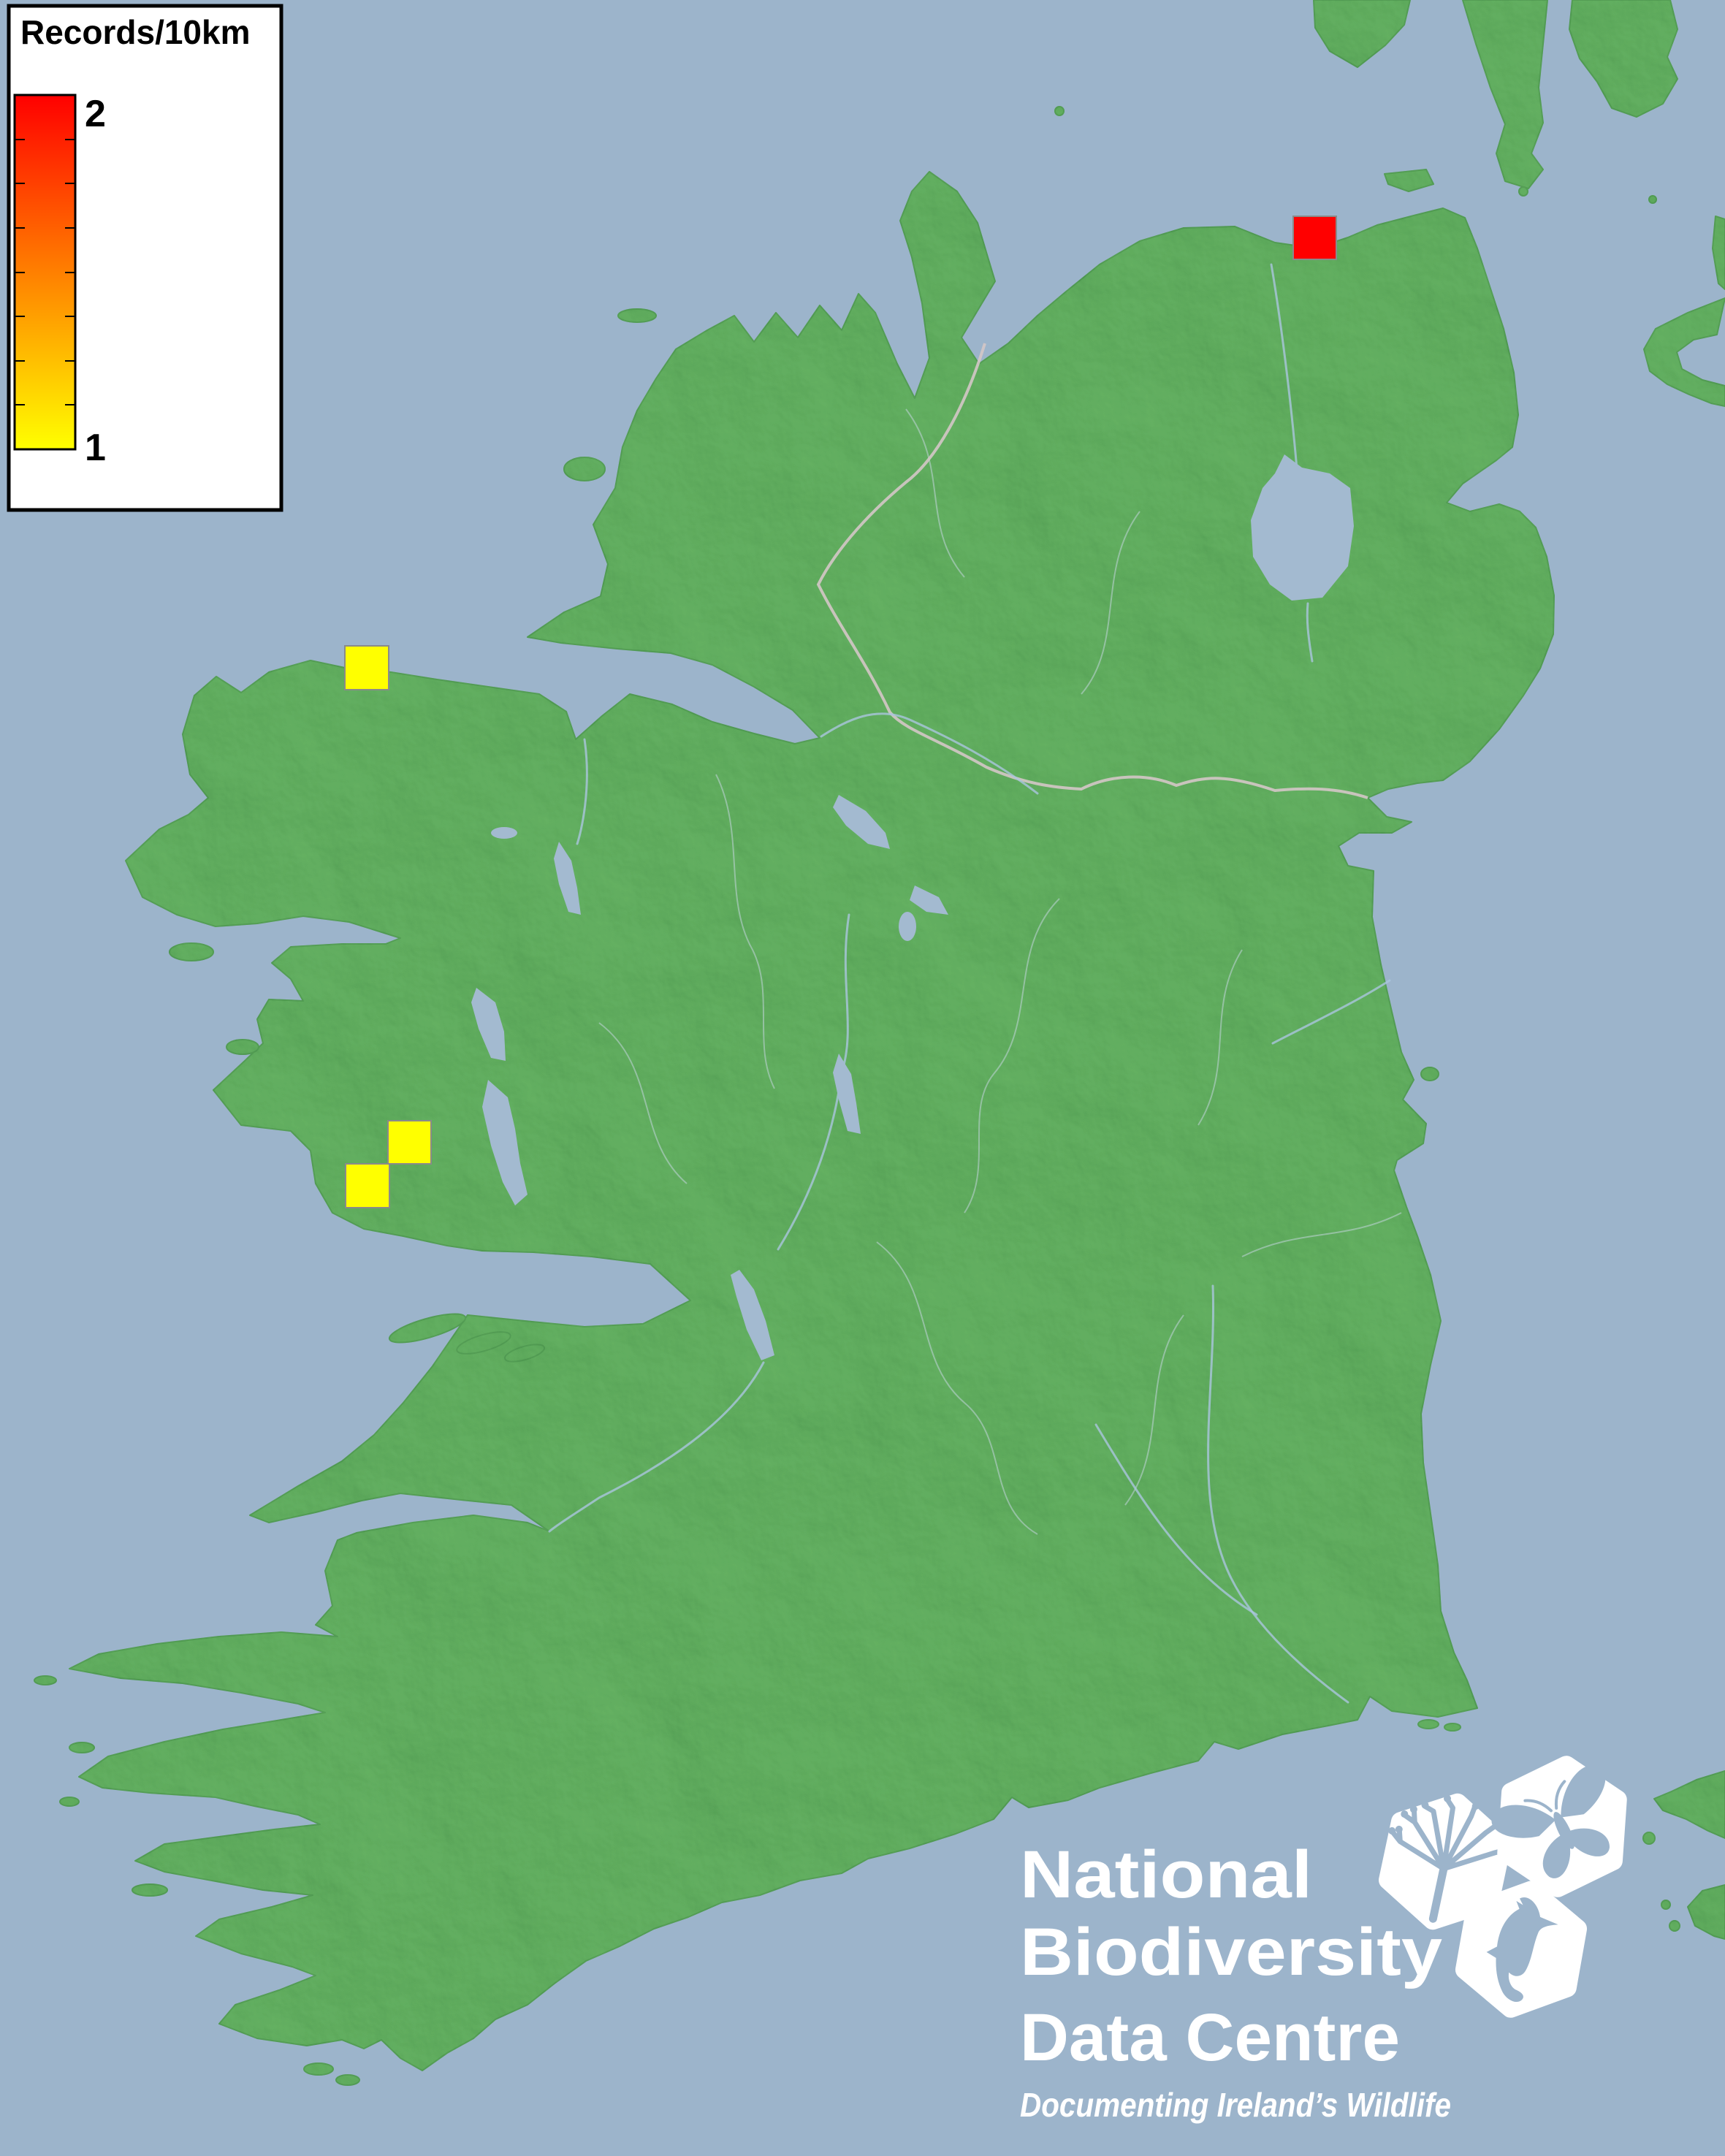 This screenshot has width=1725, height=2156. Describe the element at coordinates (145, 258) in the screenshot. I see `legend: Records/10km 2 1` at that location.